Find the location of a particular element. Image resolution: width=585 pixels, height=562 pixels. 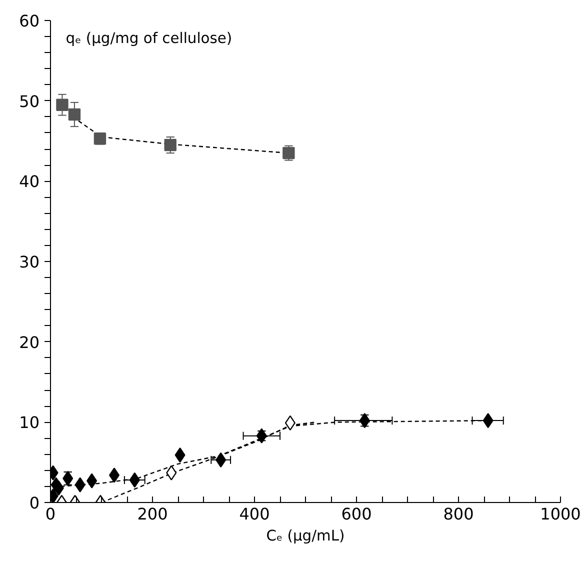

x-tick-label: 800 is located at coordinates (458, 514).